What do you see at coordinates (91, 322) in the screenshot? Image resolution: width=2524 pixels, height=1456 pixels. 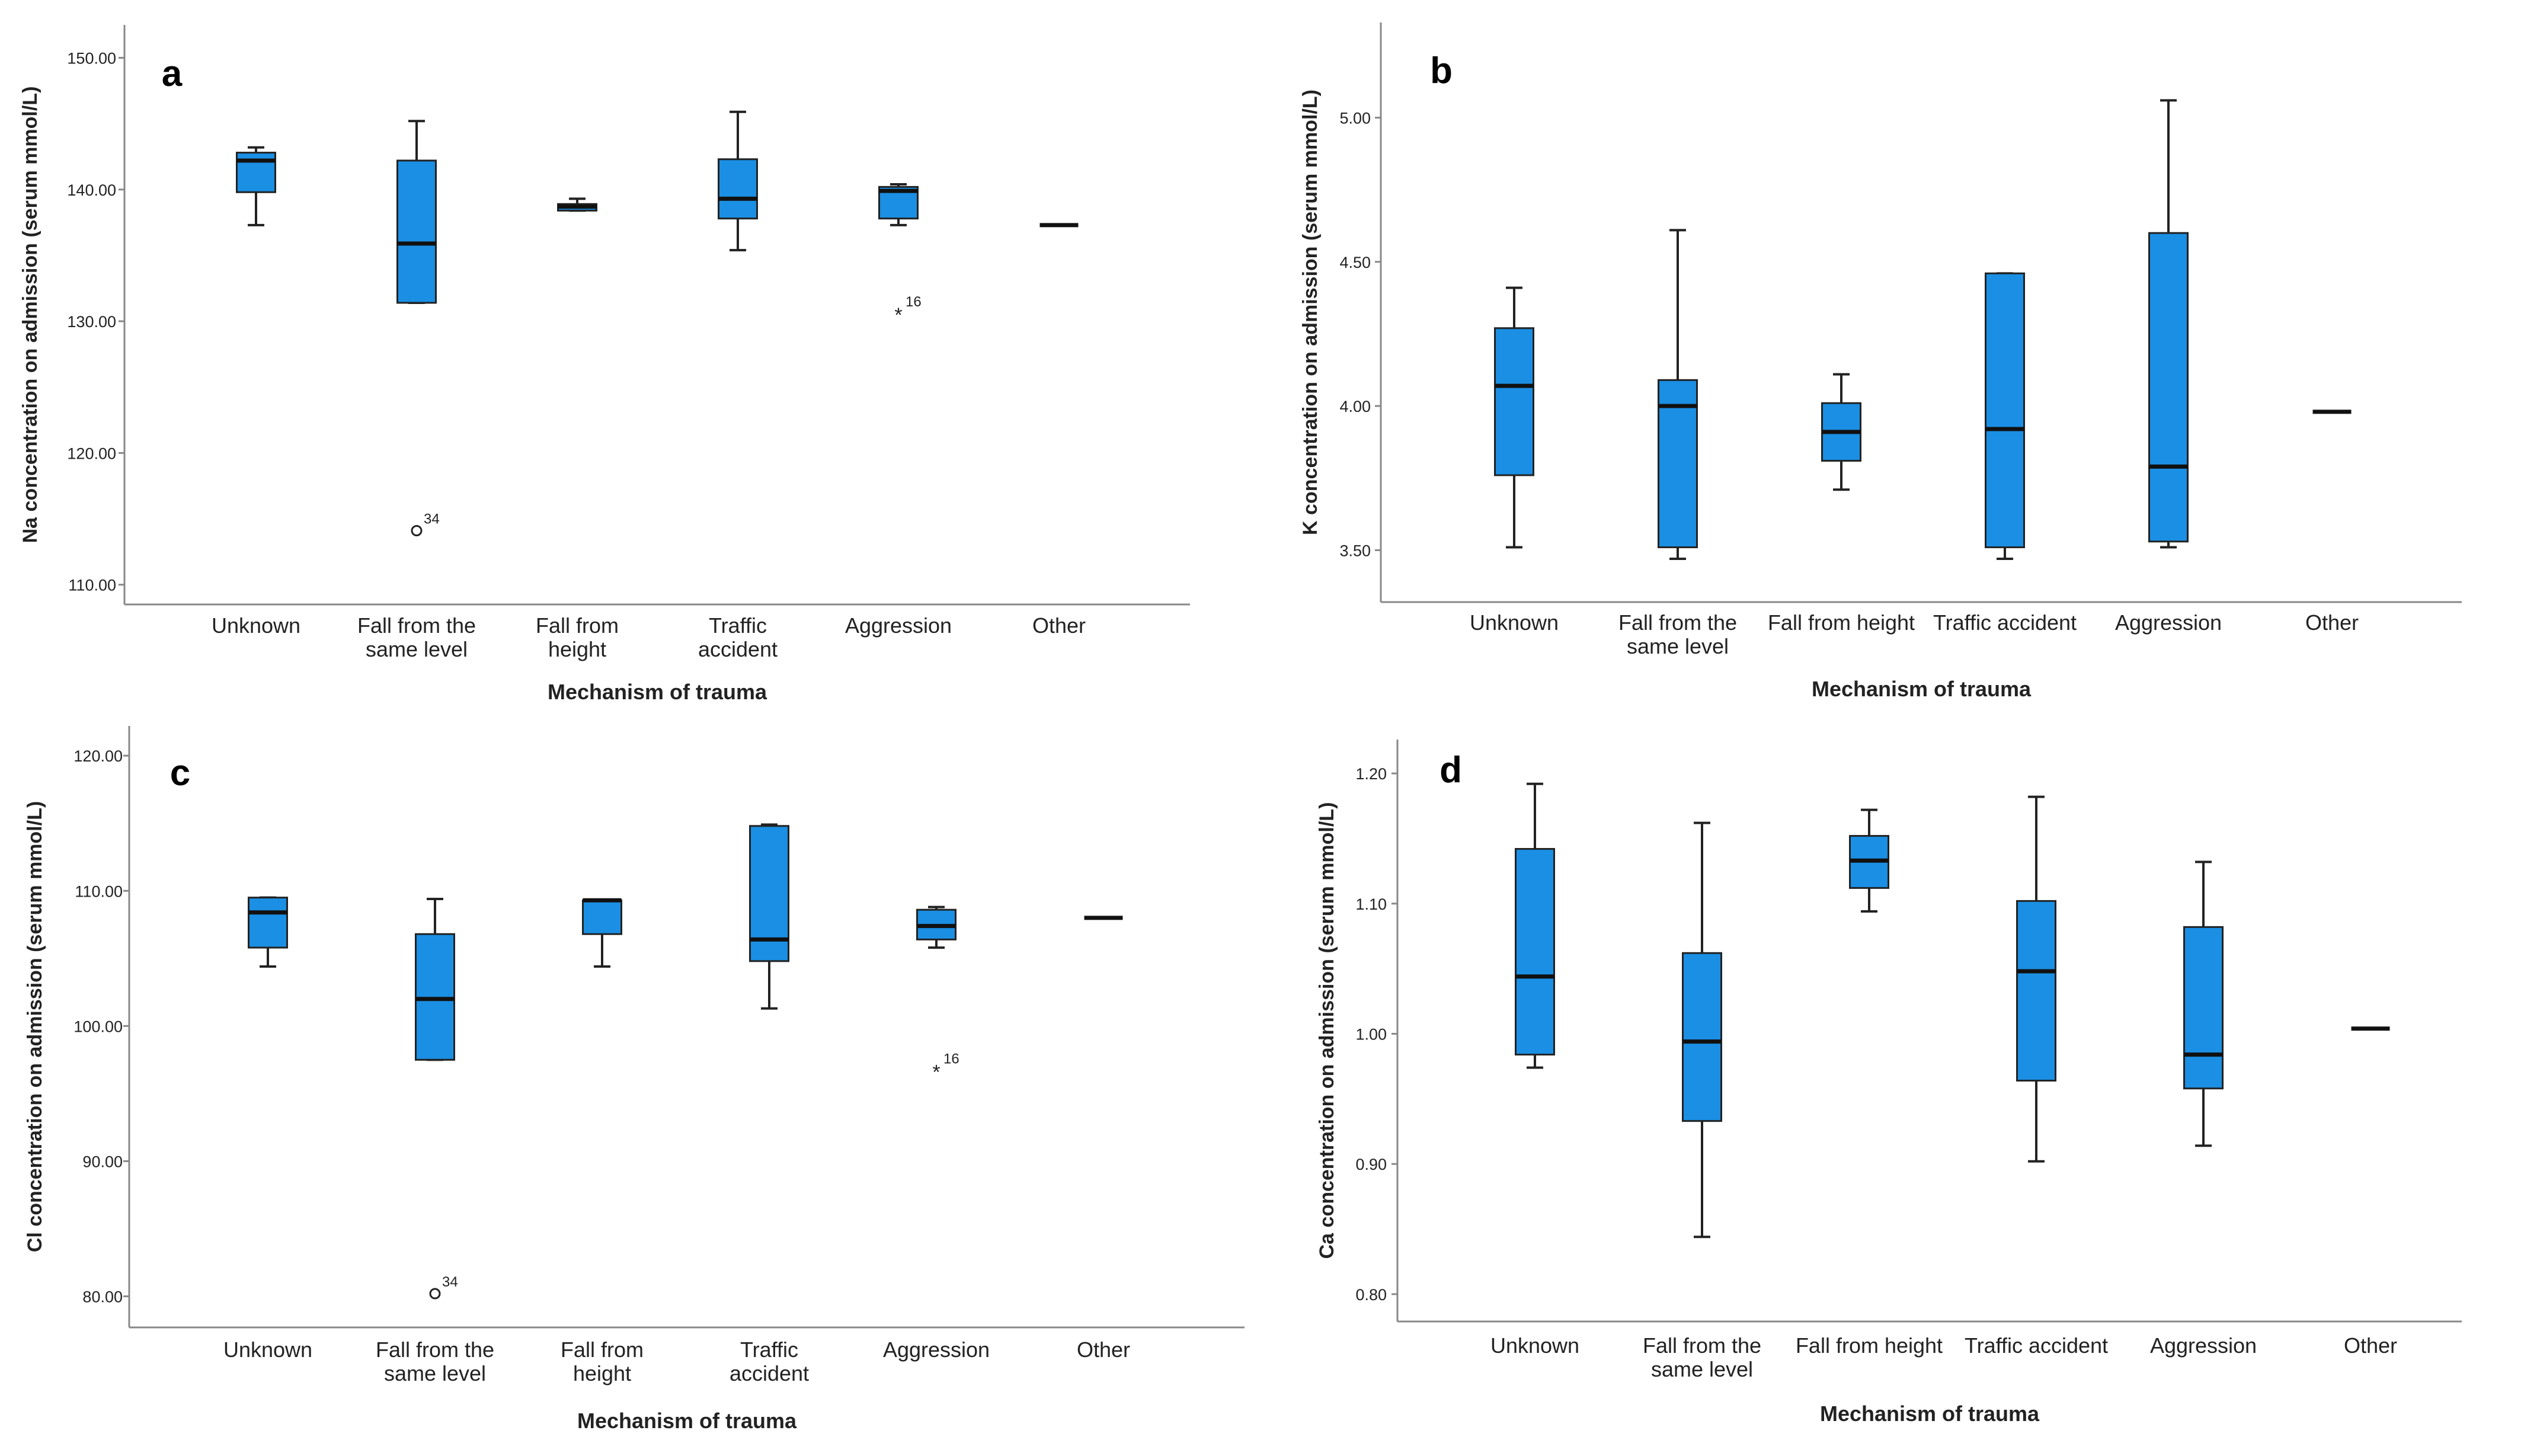 I see `y-tick-label: 130.00` at bounding box center [91, 322].